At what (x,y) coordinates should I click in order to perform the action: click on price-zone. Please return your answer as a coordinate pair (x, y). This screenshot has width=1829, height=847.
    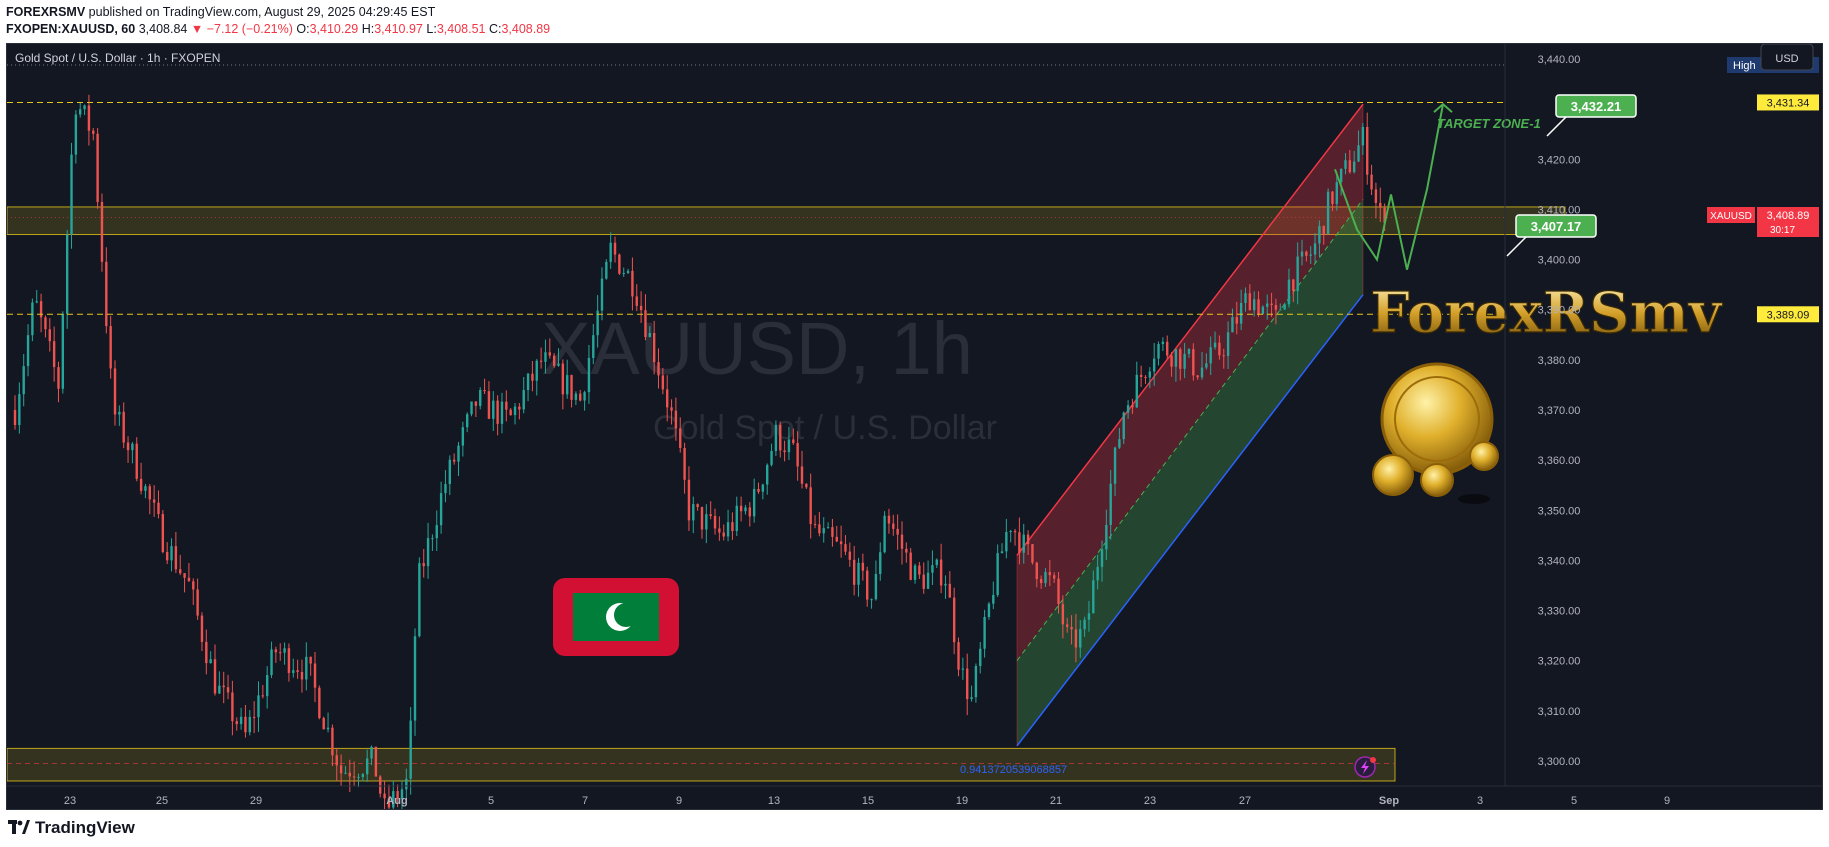
    Looking at the image, I should click on (701, 764).